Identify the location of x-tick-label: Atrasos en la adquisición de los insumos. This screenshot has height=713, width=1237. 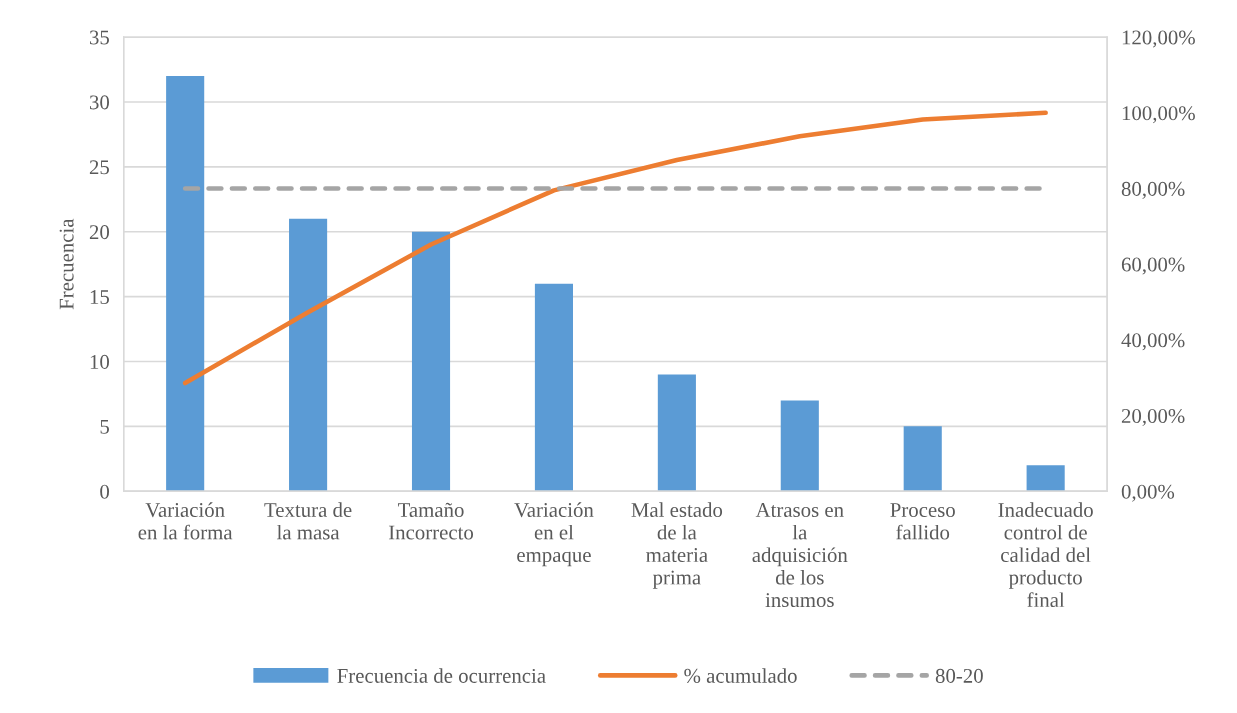
(800, 555).